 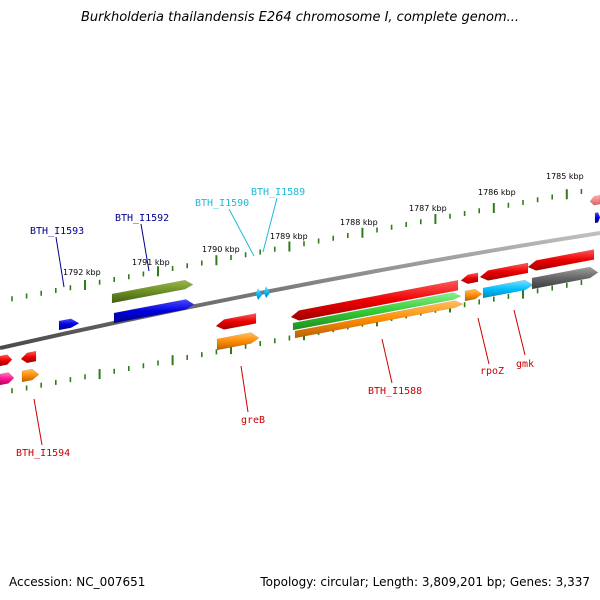 I want to click on gene-label-gmk: gmk, so click(x=525, y=364).